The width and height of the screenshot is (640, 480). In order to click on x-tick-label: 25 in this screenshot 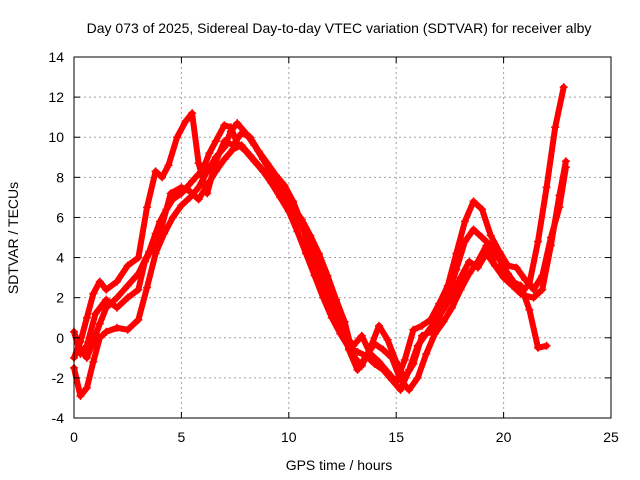, I will do `click(611, 437)`.